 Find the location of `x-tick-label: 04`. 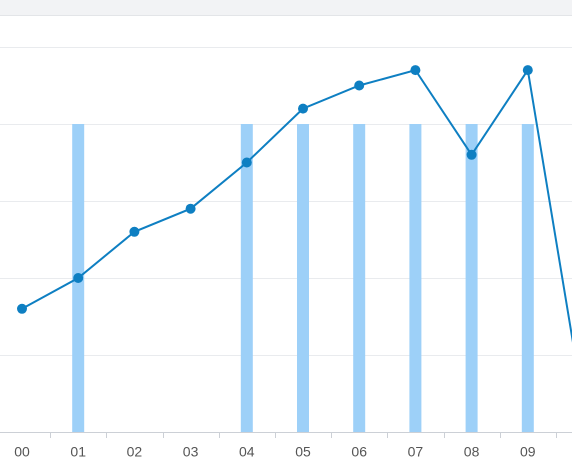

x-tick-label: 04 is located at coordinates (247, 452).